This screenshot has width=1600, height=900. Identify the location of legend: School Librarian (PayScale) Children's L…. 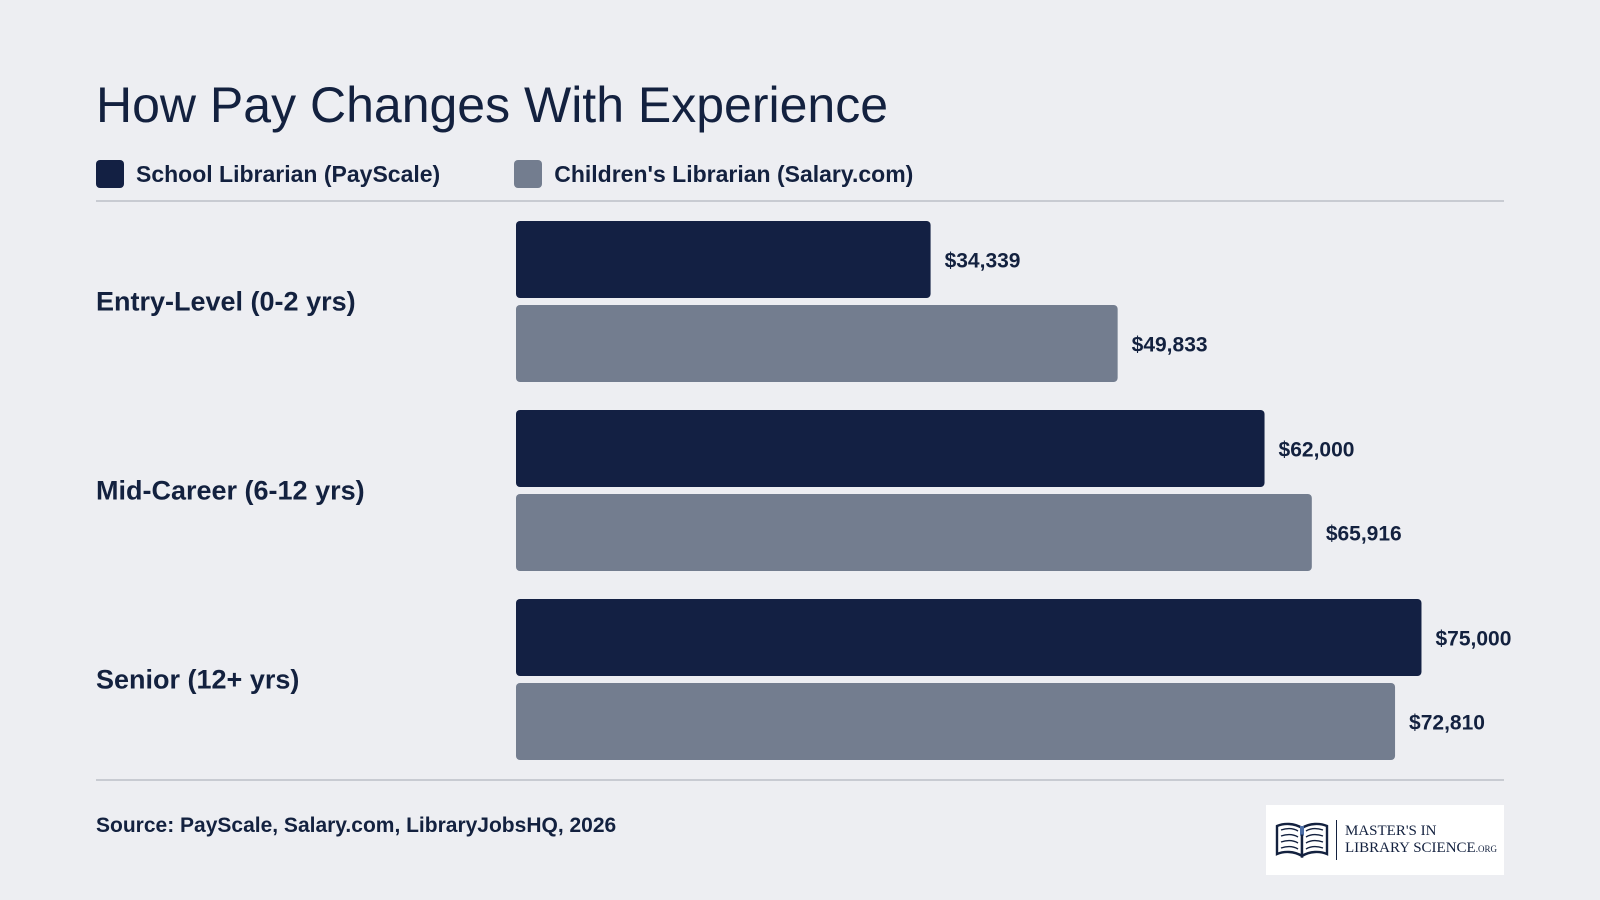
(541, 174).